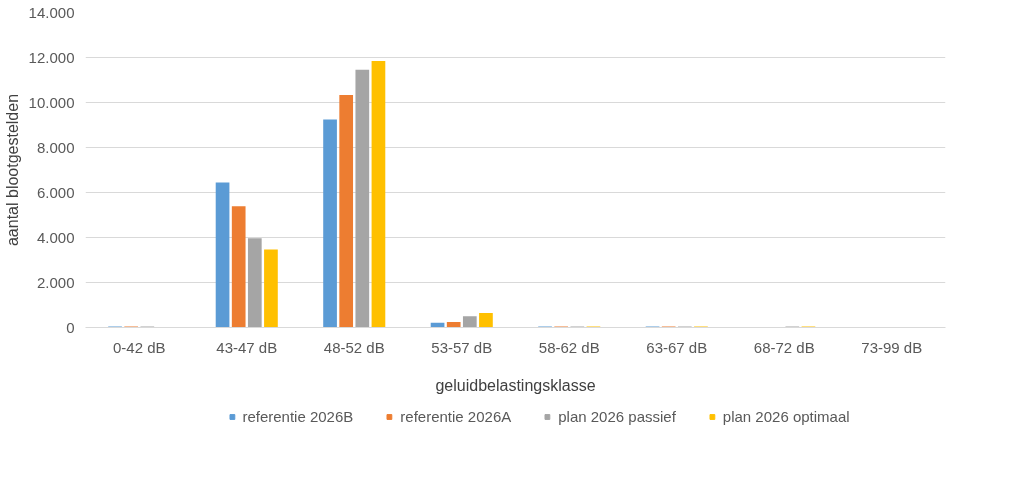 The height and width of the screenshot is (495, 1011). What do you see at coordinates (247, 347) in the screenshot?
I see `x-tick-label: 43-47 dB` at bounding box center [247, 347].